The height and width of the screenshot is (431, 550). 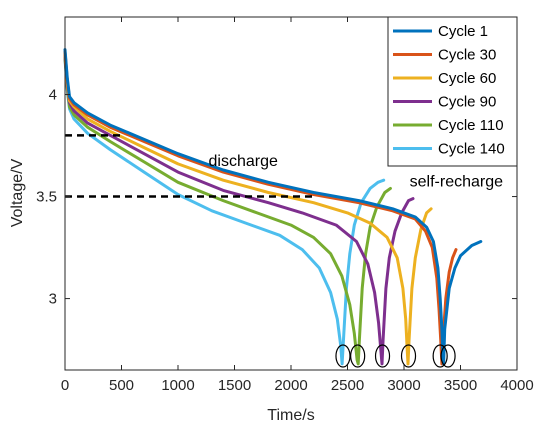 What do you see at coordinates (467, 78) in the screenshot?
I see `legend-entry: Cycle 60` at bounding box center [467, 78].